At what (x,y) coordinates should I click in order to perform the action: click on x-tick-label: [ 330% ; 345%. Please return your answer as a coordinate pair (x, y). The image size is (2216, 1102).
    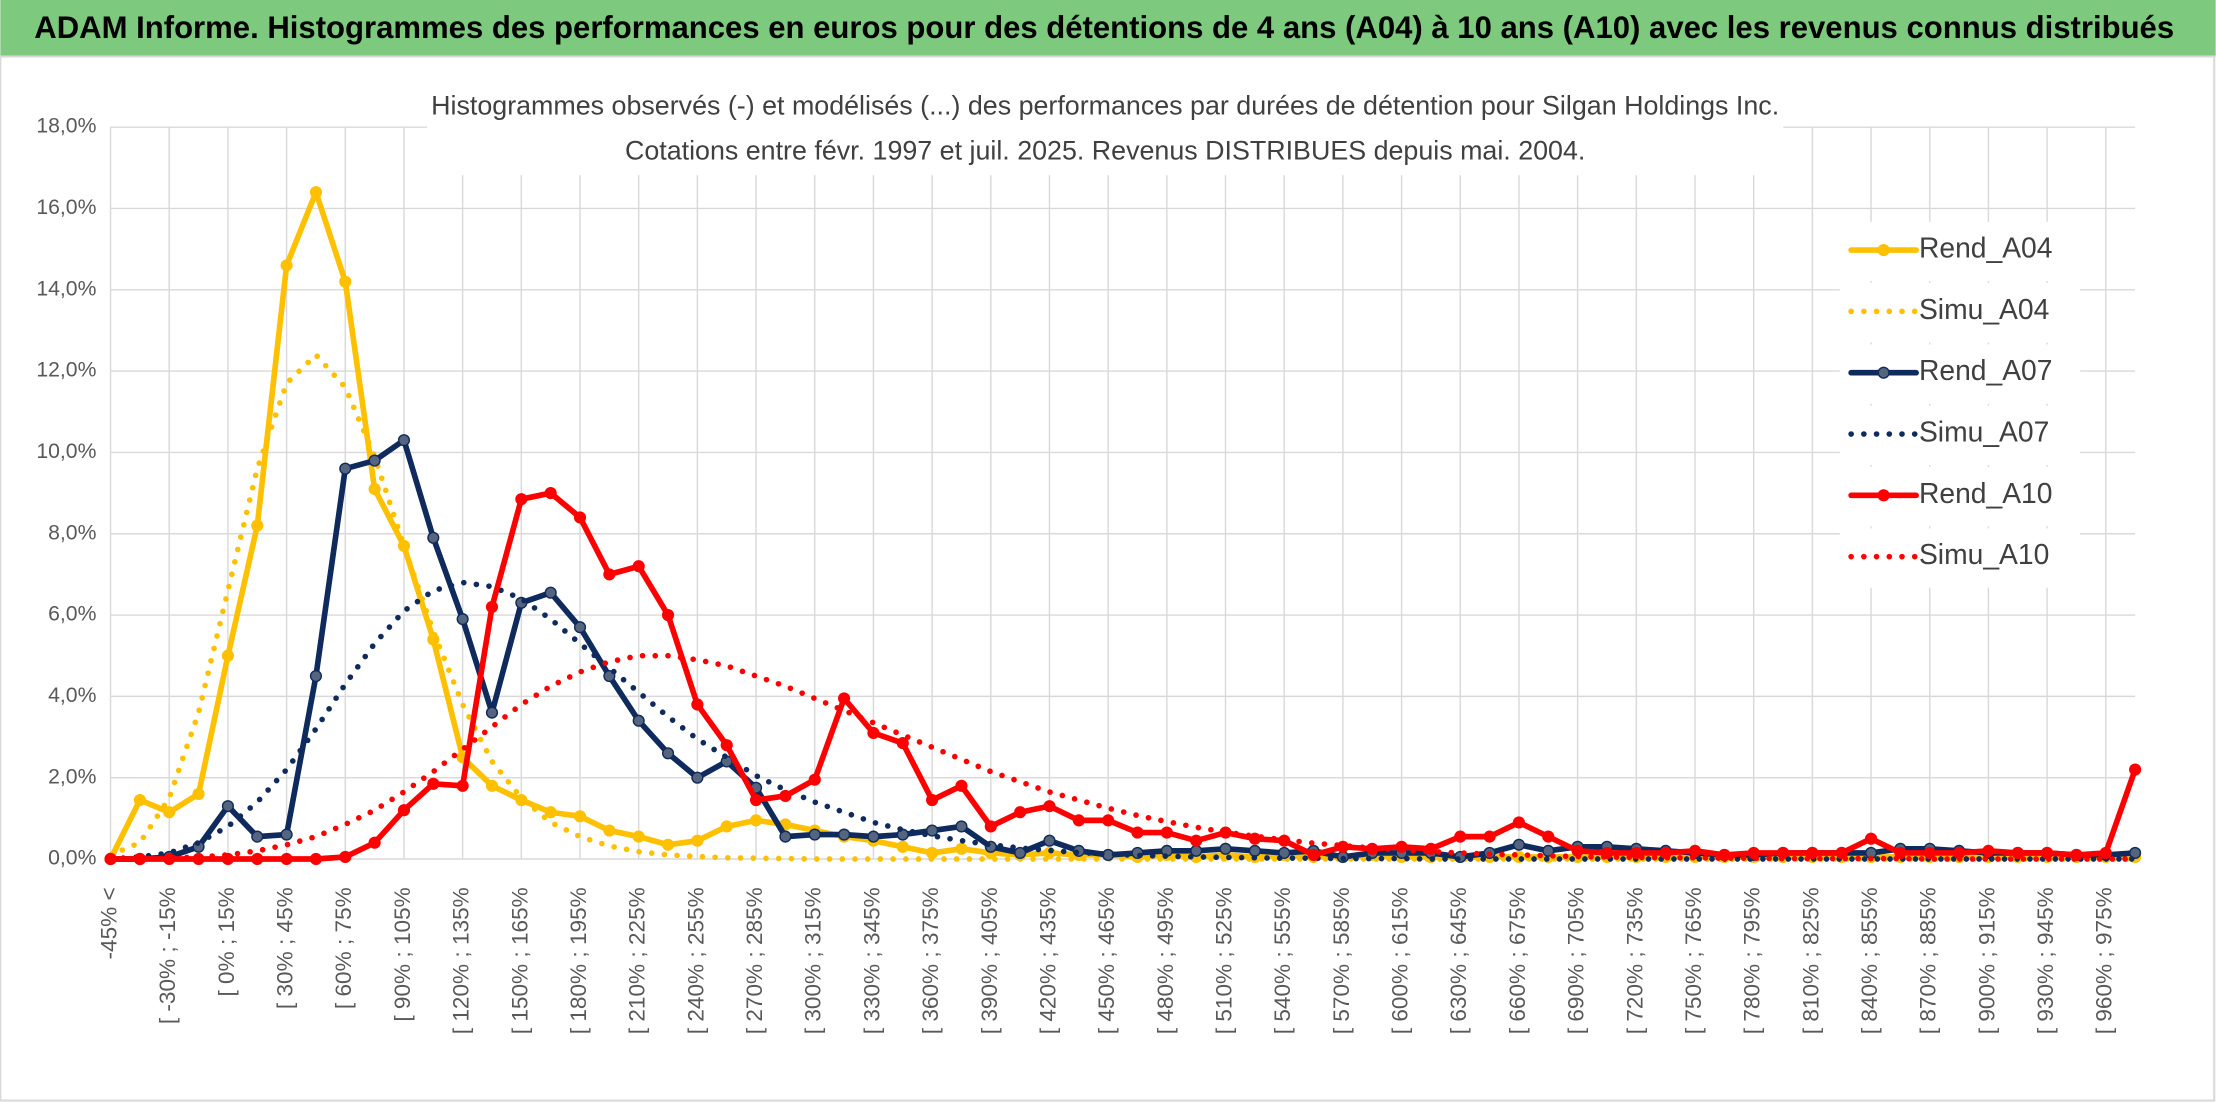
    Looking at the image, I should click on (871, 960).